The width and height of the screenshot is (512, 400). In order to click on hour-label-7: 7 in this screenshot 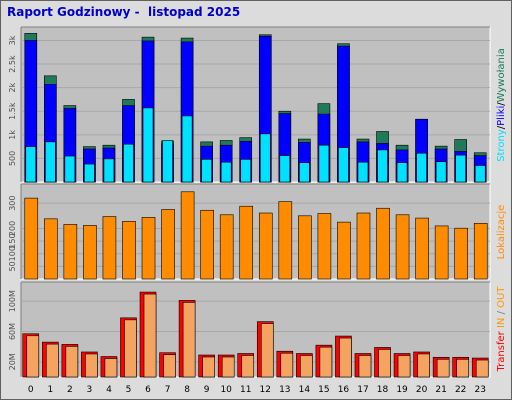, I will do `click(168, 390)`.